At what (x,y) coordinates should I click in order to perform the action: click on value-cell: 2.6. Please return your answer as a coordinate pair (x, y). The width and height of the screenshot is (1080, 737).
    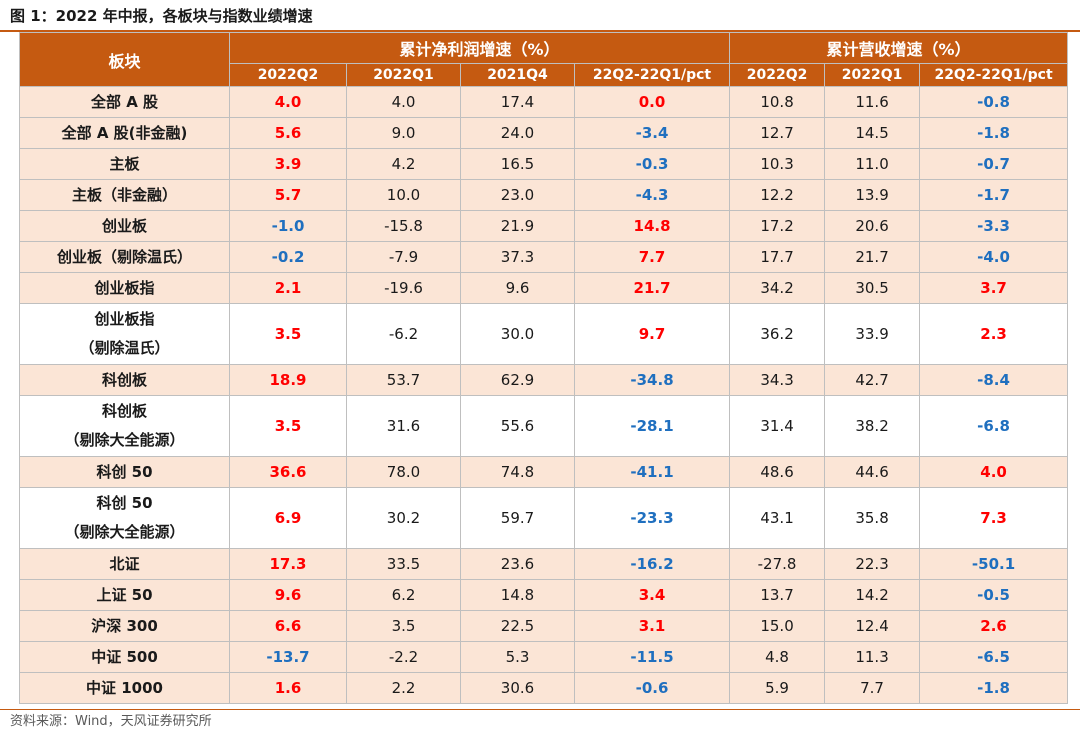
    Looking at the image, I should click on (994, 626).